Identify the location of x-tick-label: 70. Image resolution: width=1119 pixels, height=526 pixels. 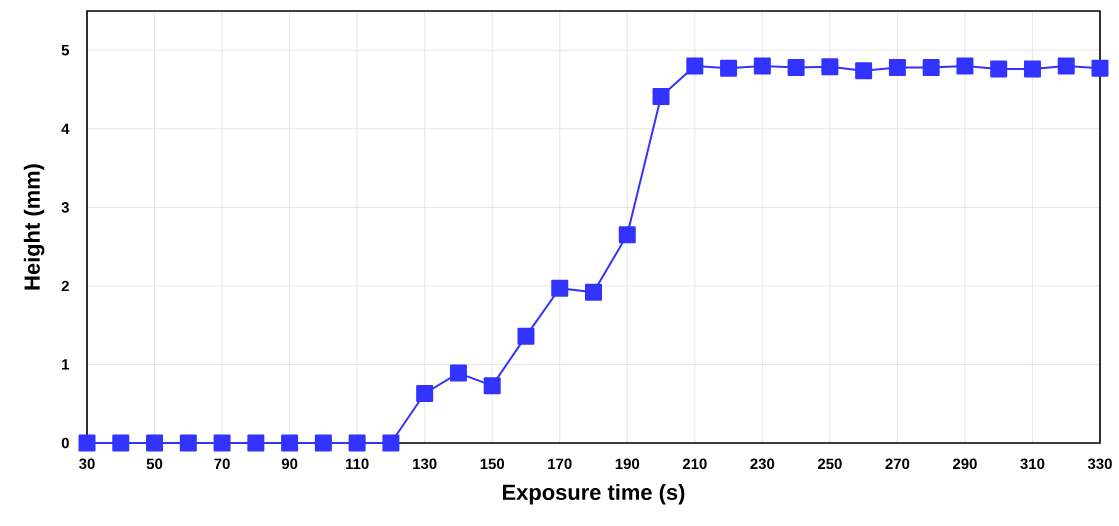
(222, 464).